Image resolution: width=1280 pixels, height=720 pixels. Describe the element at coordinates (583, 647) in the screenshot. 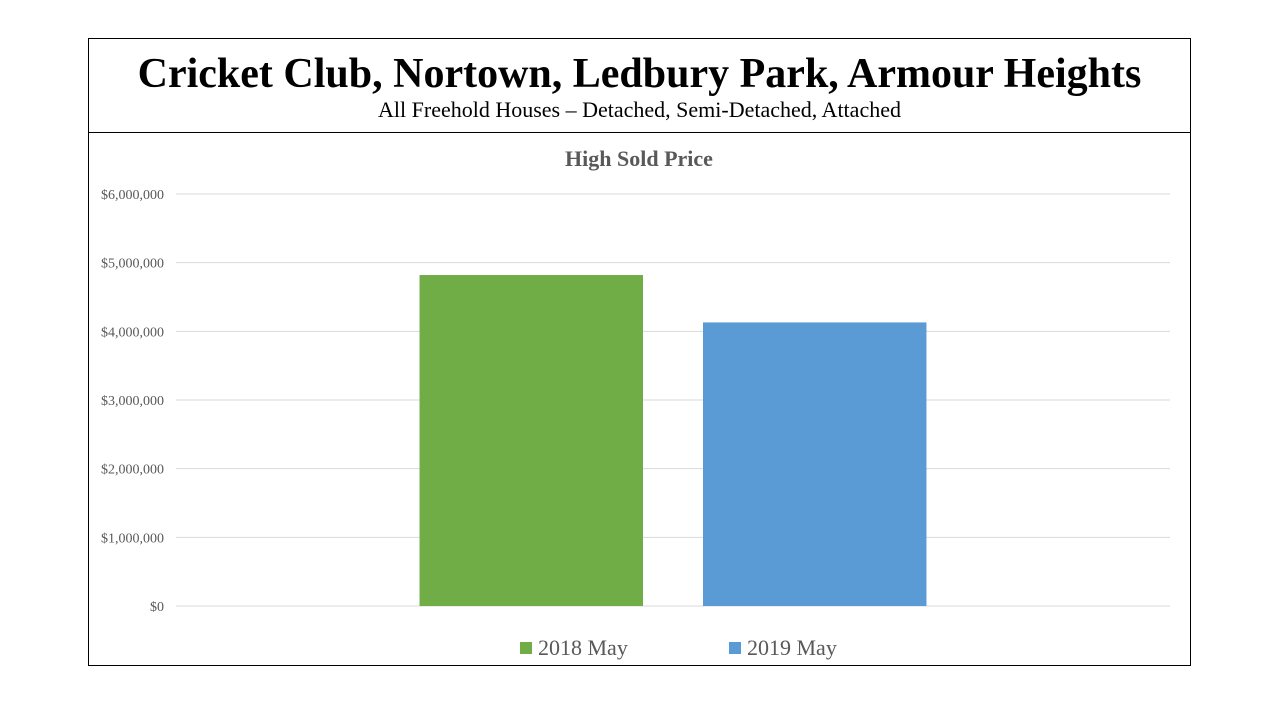

I see `legend-label: 2018 May` at that location.